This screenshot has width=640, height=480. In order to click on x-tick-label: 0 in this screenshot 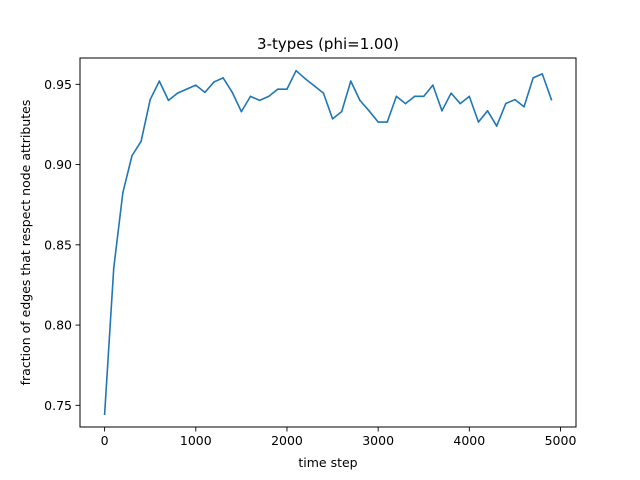, I will do `click(105, 440)`.